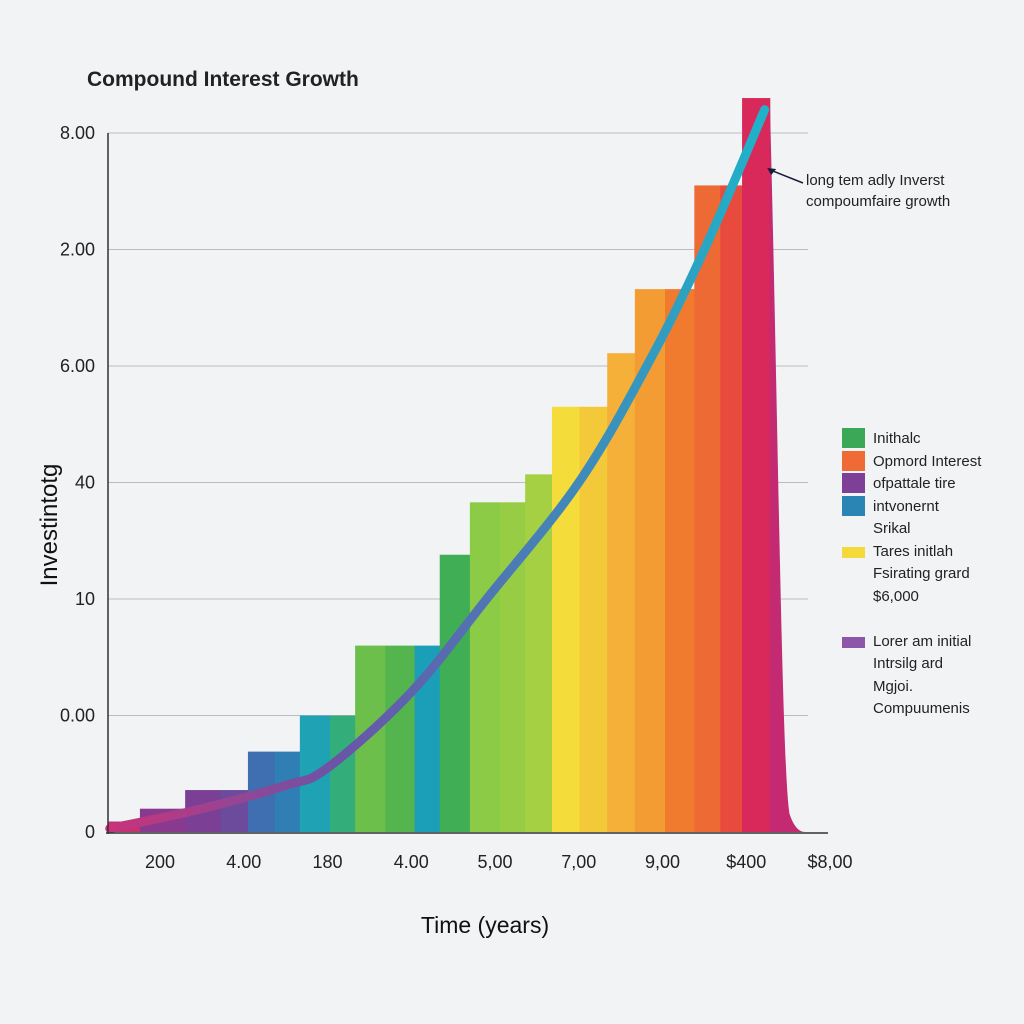 The image size is (1024, 1024). Describe the element at coordinates (49, 525) in the screenshot. I see `y-axis-label: Investintotg` at that location.